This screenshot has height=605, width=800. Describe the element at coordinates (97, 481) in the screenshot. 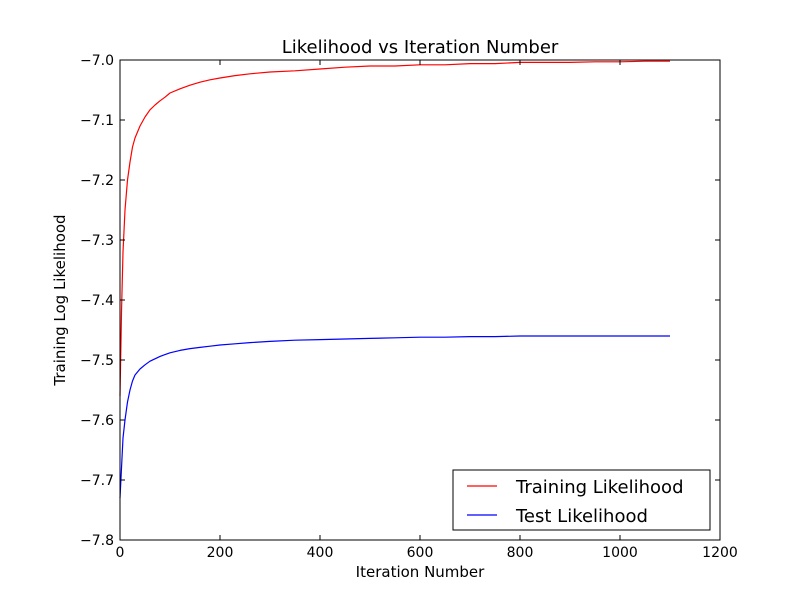

I see `y-tick-label: −7.7` at that location.